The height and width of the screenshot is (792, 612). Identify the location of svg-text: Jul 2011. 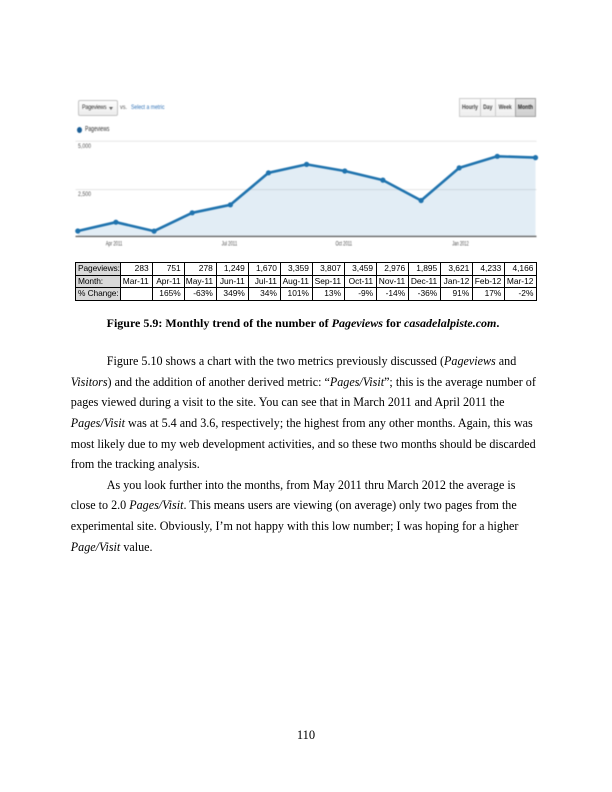
(230, 244).